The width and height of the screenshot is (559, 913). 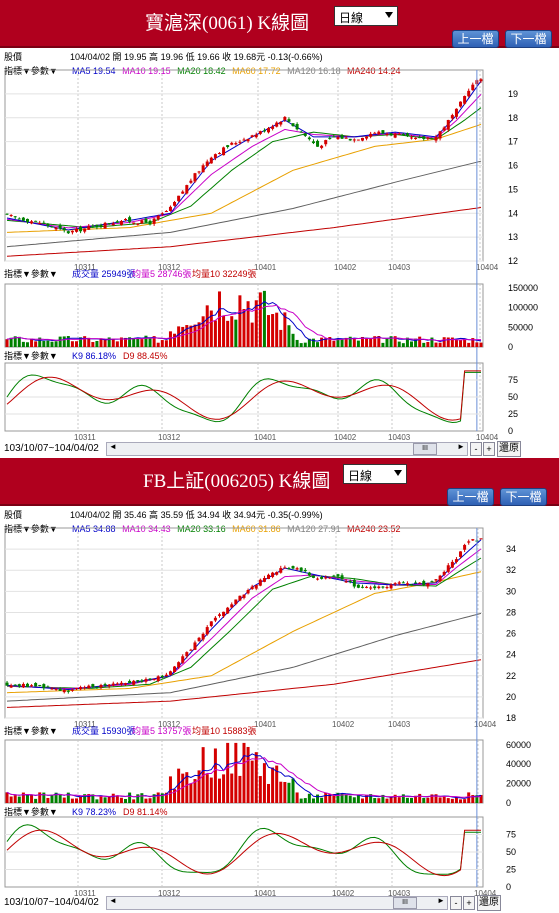 I want to click on volume-ma10-line, so click(x=244, y=777).